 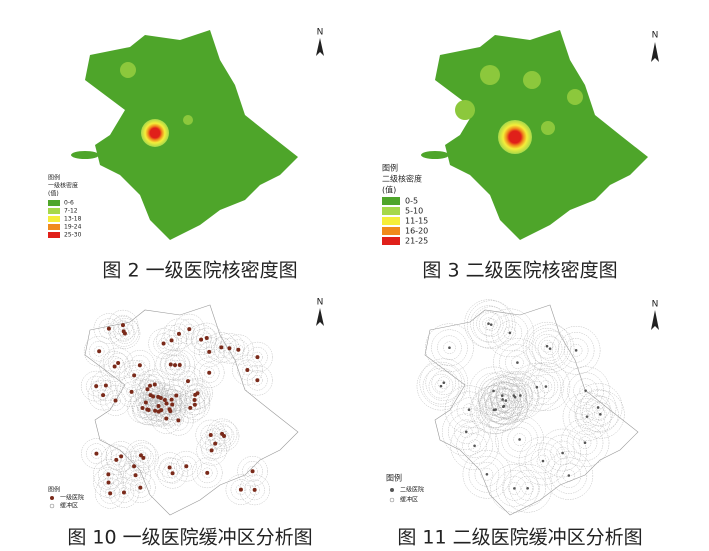 What do you see at coordinates (435, 155) in the screenshot?
I see `island` at bounding box center [435, 155].